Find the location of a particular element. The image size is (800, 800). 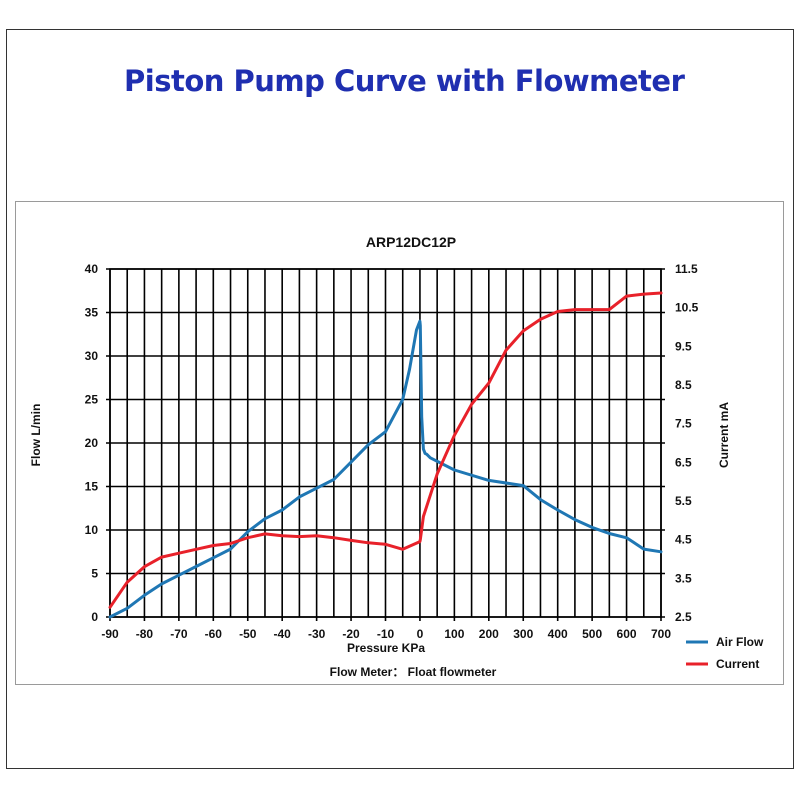

y-tick-label: 25 is located at coordinates (92, 400).